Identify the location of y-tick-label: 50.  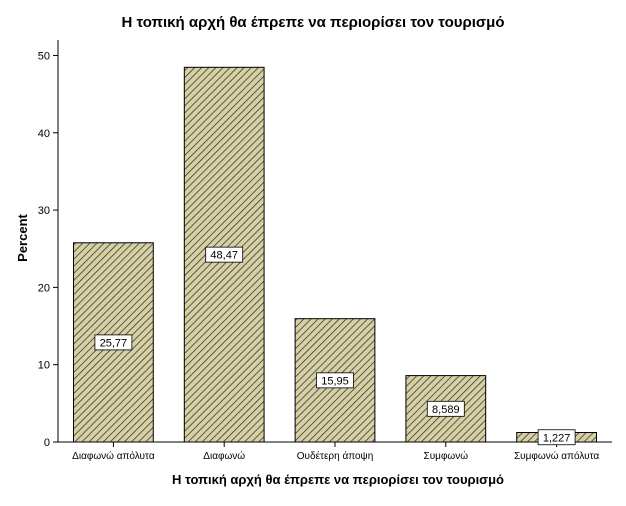
(44, 56).